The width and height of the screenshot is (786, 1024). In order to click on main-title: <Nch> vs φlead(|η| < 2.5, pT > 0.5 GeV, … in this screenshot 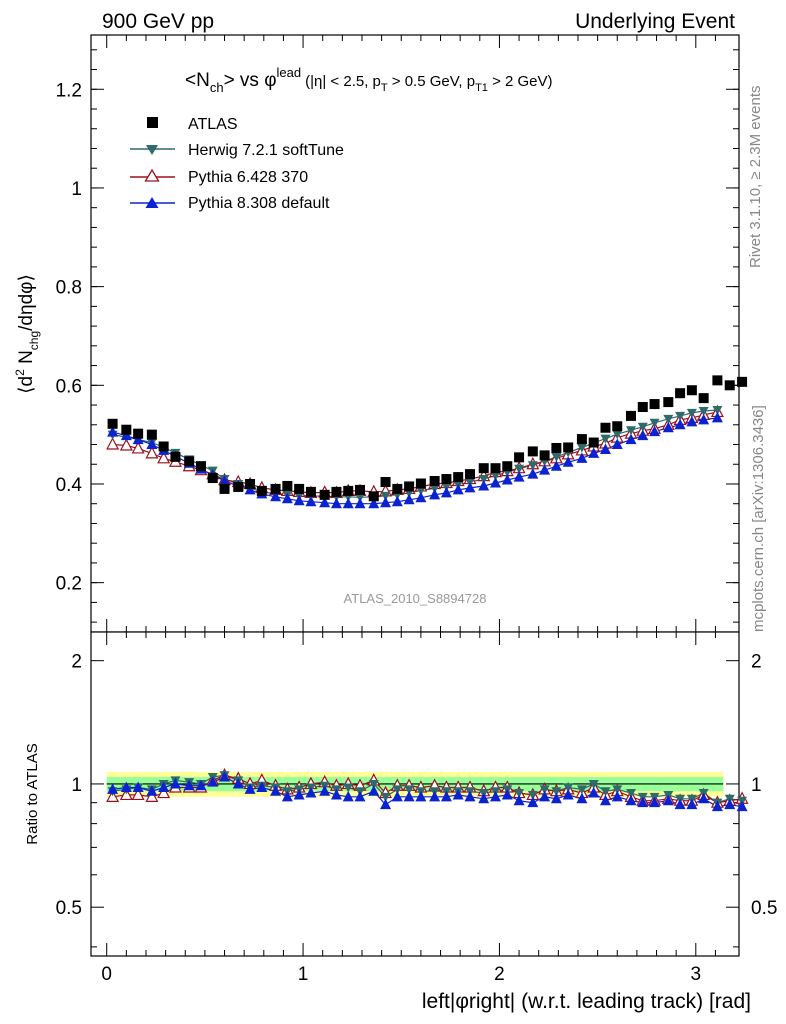, I will do `click(369, 80)`.